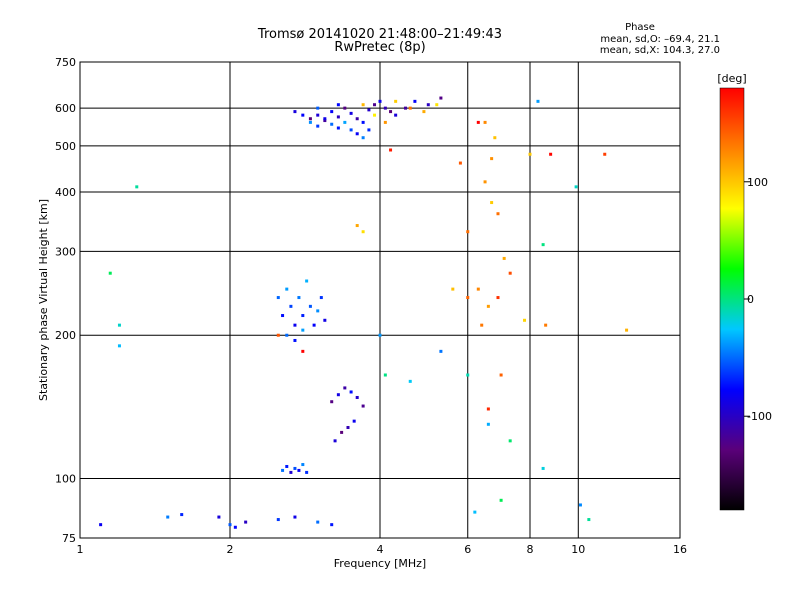 The image size is (800, 600). What do you see at coordinates (750, 299) in the screenshot?
I see `colorbar-tick-label: 0` at bounding box center [750, 299].